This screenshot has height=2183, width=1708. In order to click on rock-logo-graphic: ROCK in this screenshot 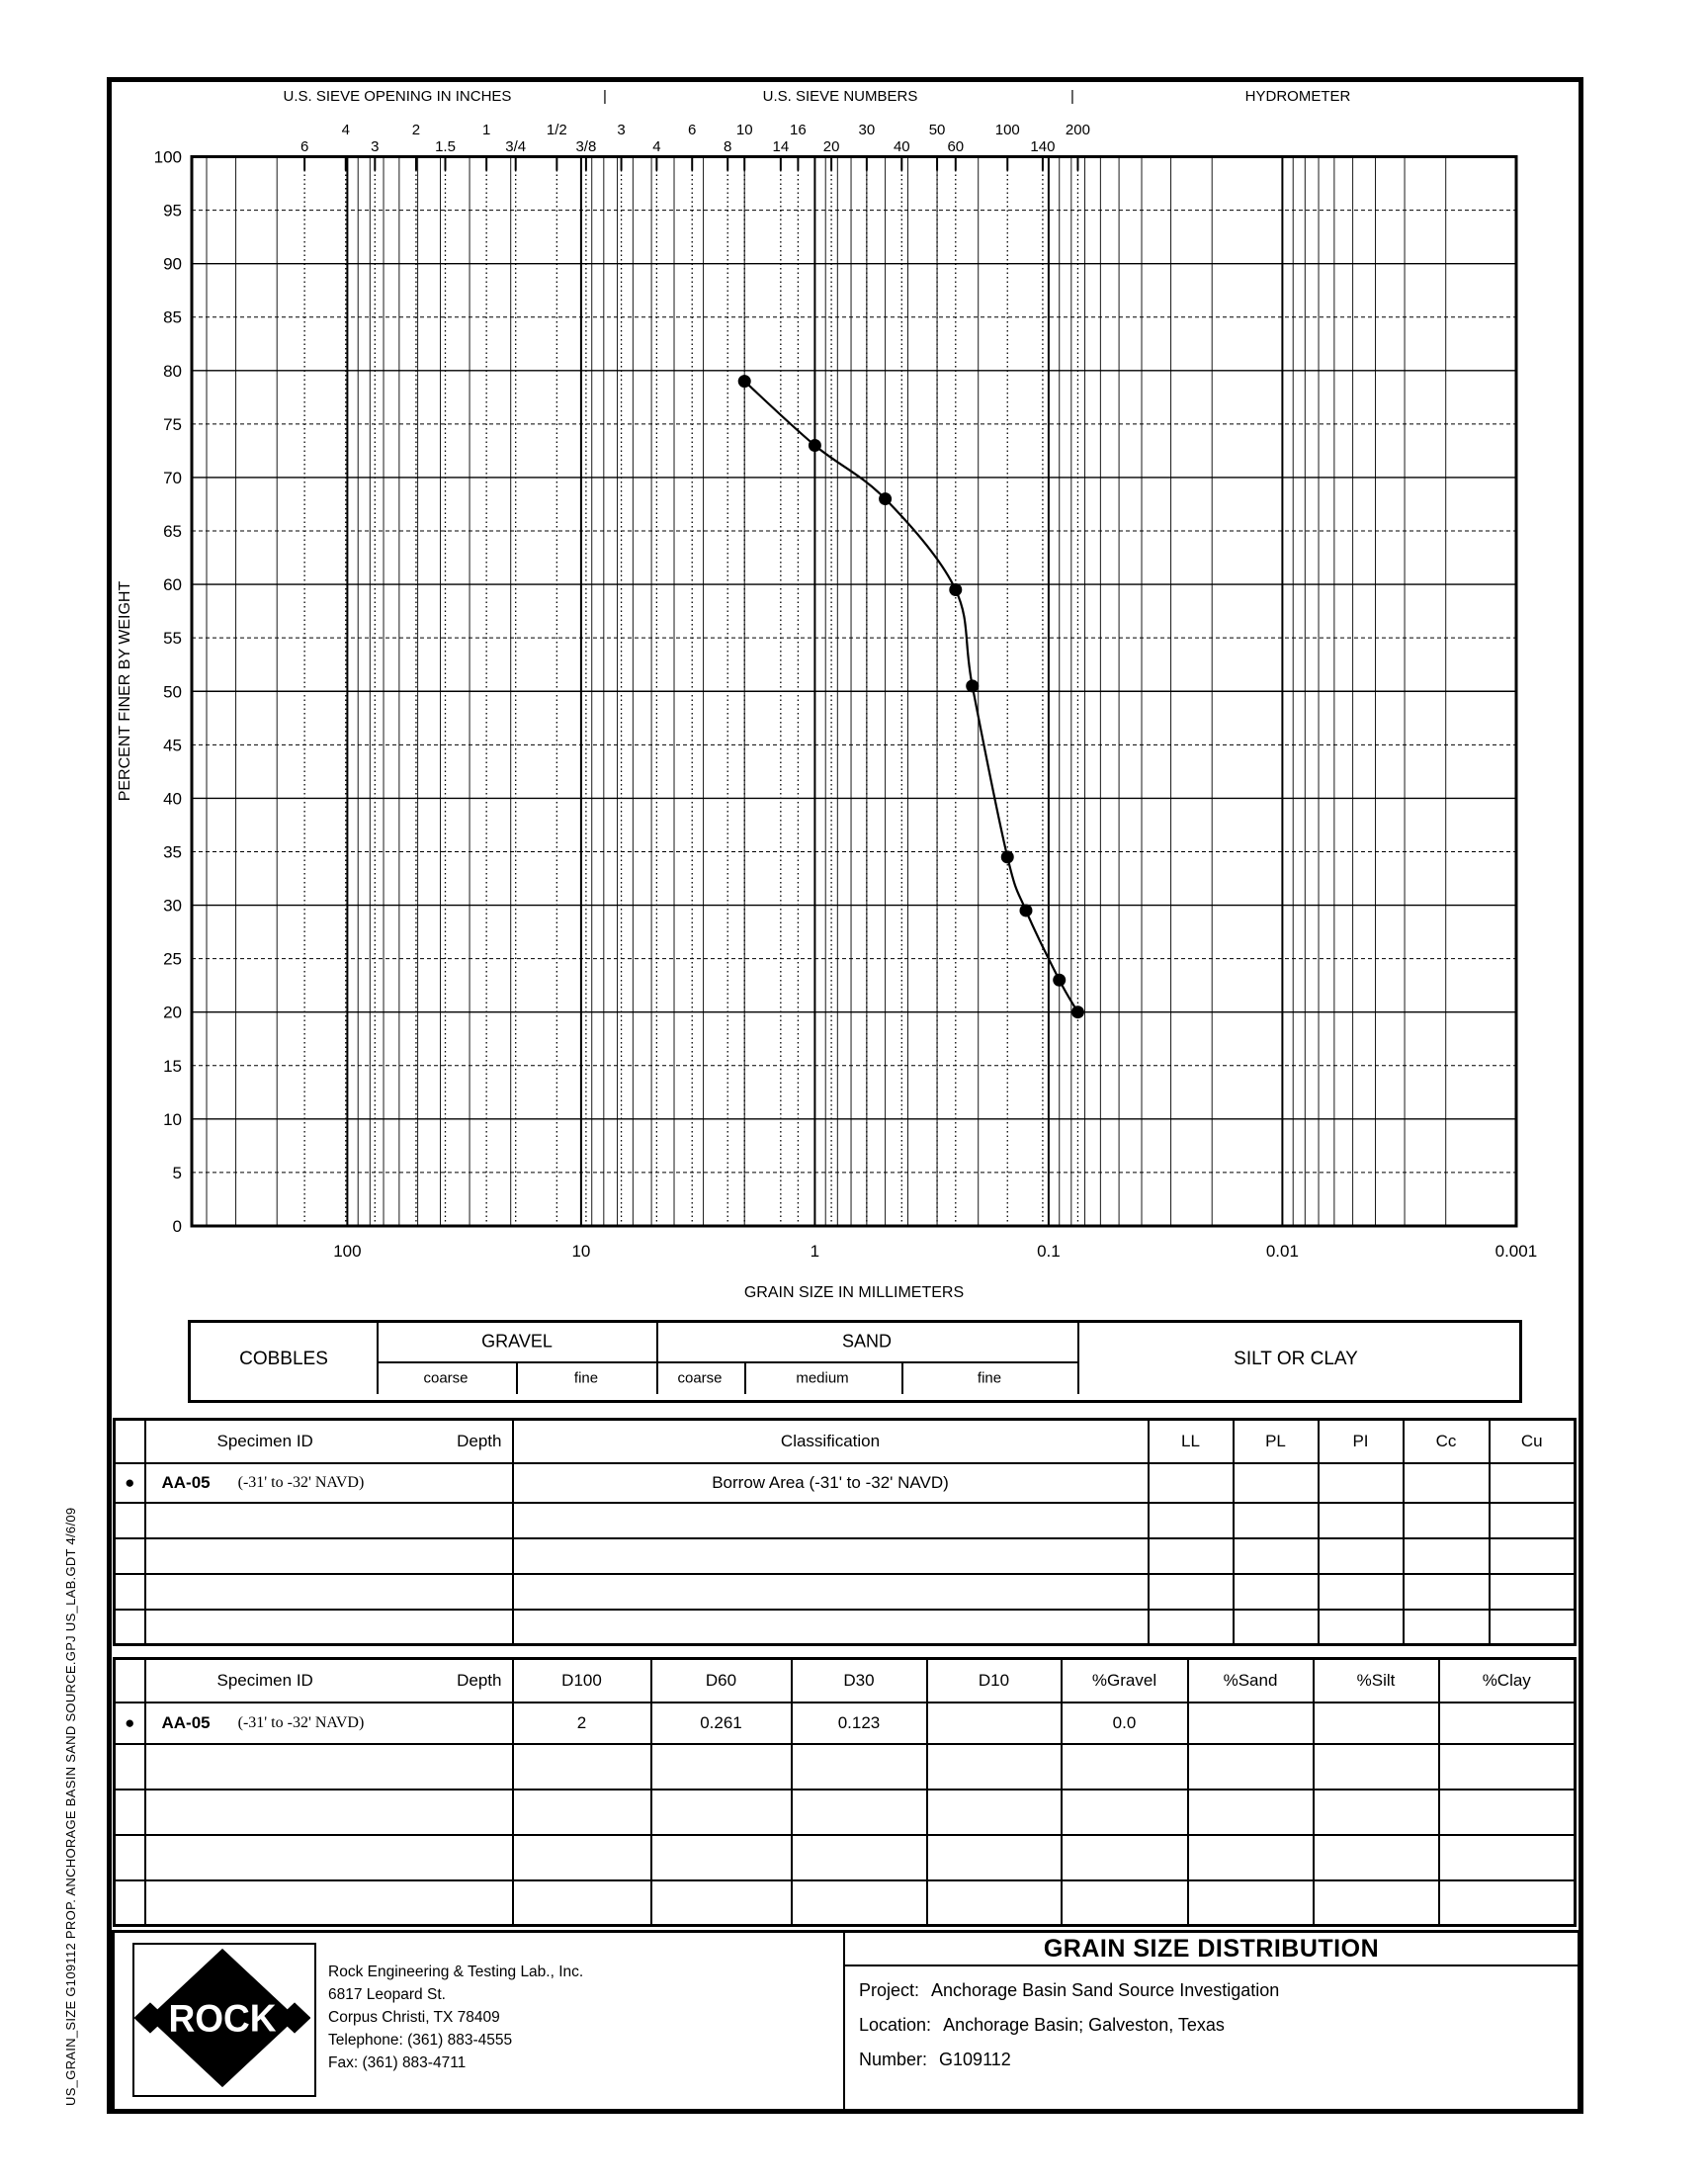, I will do `click(222, 2018)`.